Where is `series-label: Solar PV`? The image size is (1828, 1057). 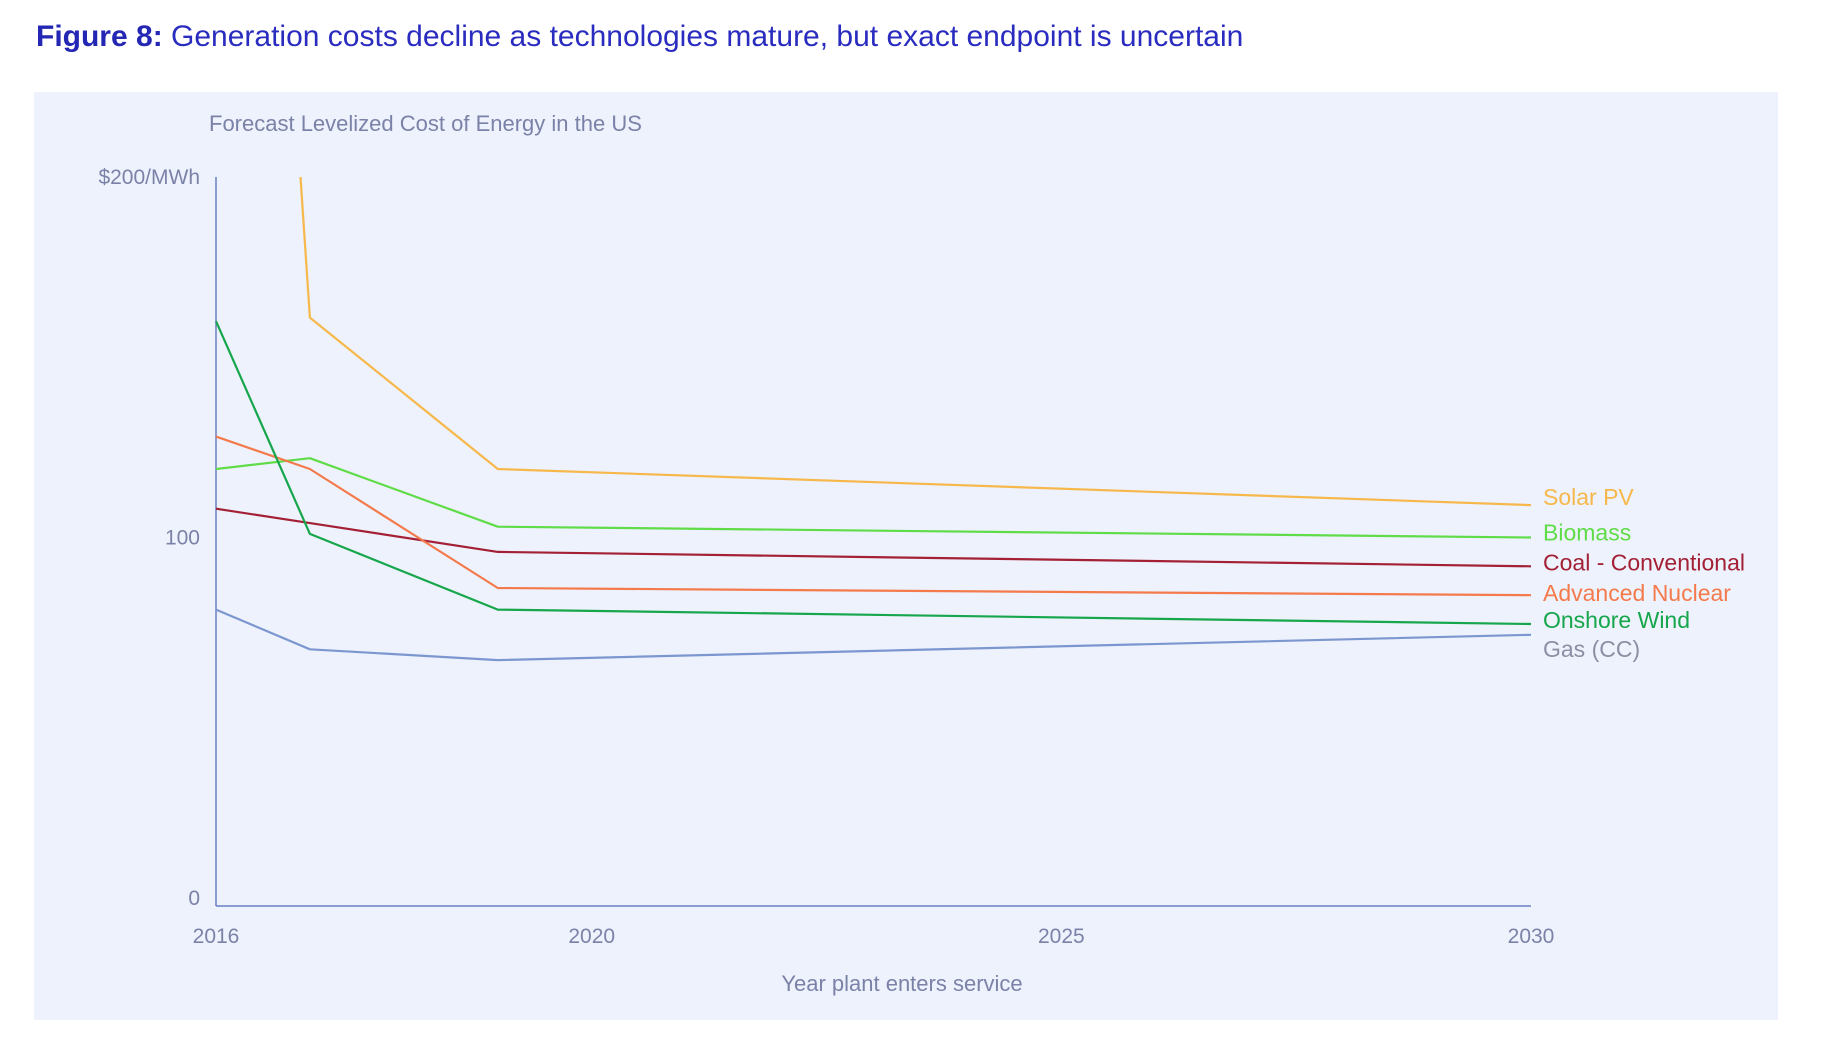 series-label: Solar PV is located at coordinates (1588, 497).